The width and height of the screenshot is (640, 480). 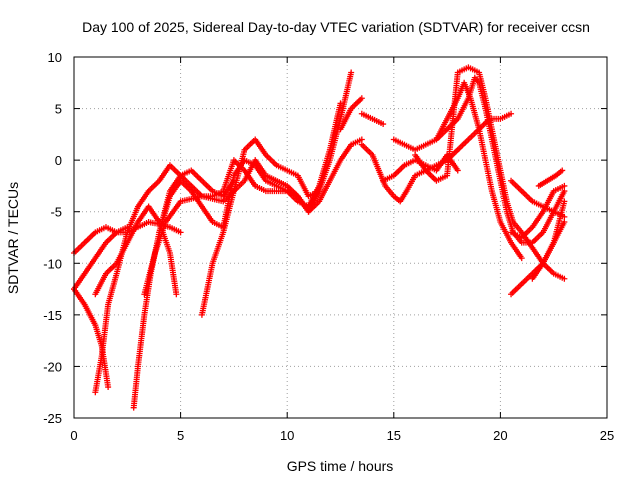 I want to click on x-tick-label: 25, so click(x=607, y=435).